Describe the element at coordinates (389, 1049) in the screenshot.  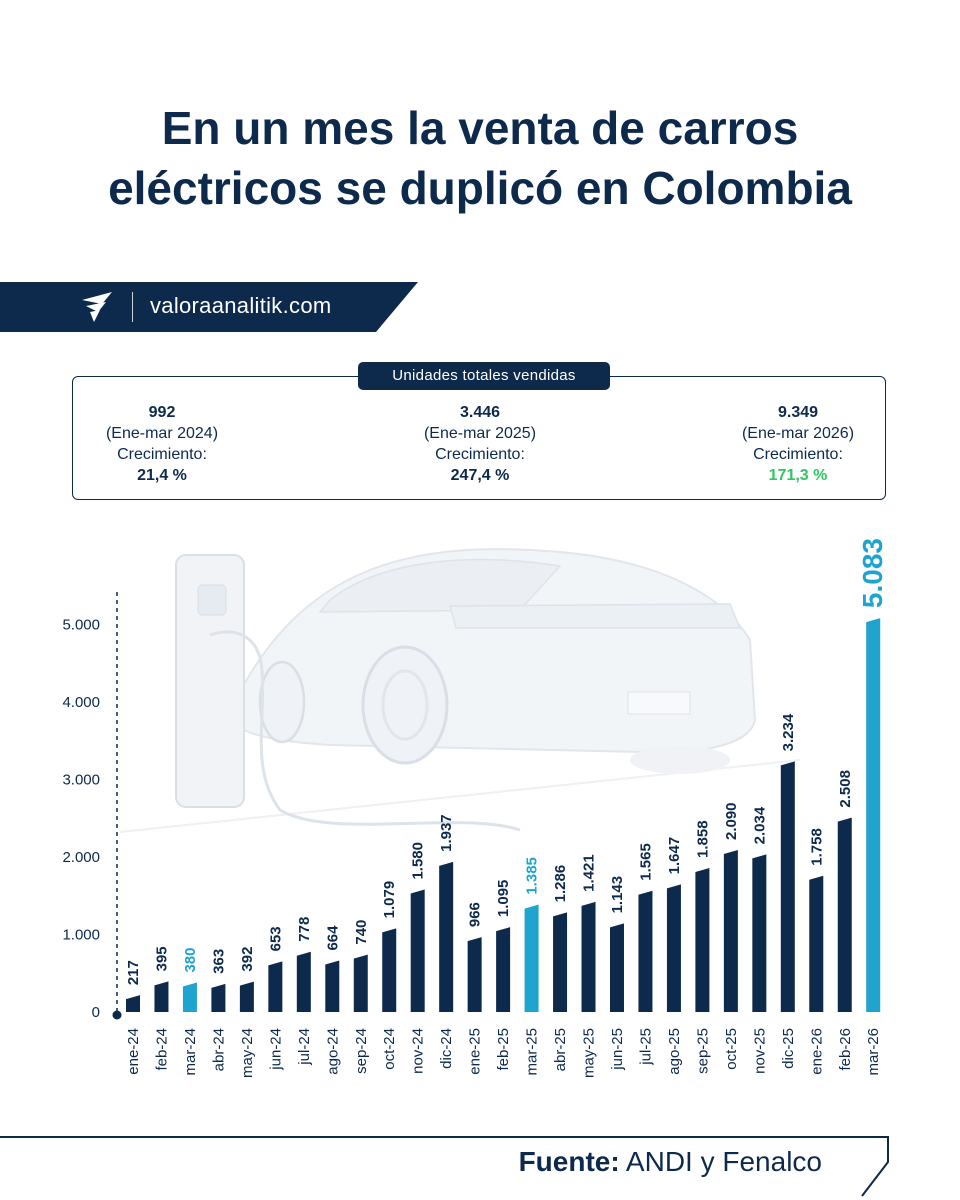
I see `x-tick-label-oct-24: oct-24` at that location.